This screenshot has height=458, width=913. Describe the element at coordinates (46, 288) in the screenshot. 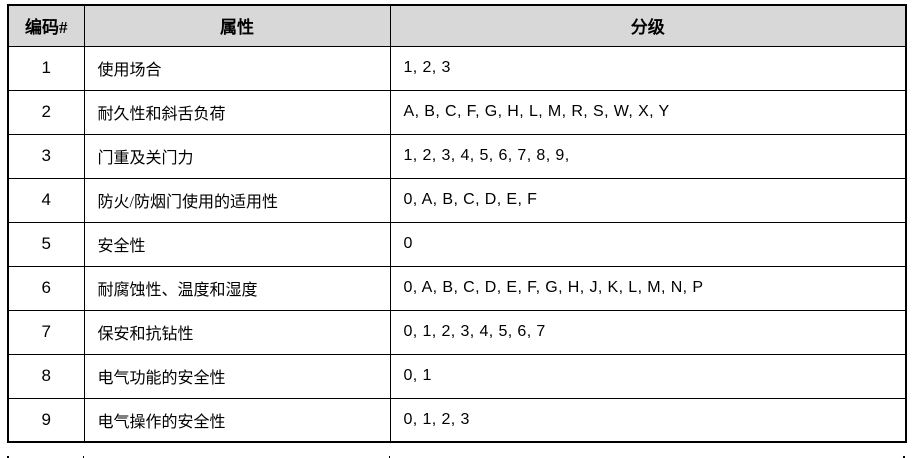

I see `row-code: 6` at that location.